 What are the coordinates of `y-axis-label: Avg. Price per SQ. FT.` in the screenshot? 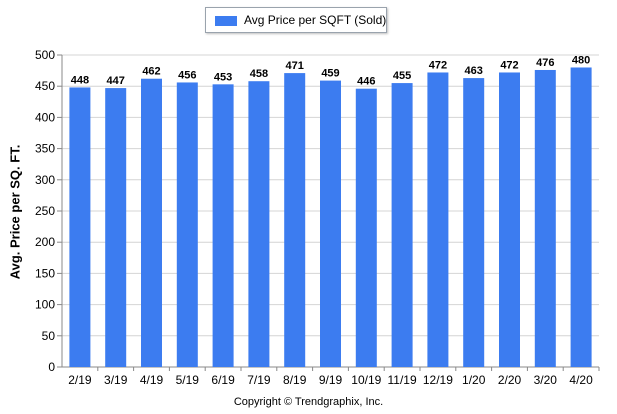 It's located at (15, 212).